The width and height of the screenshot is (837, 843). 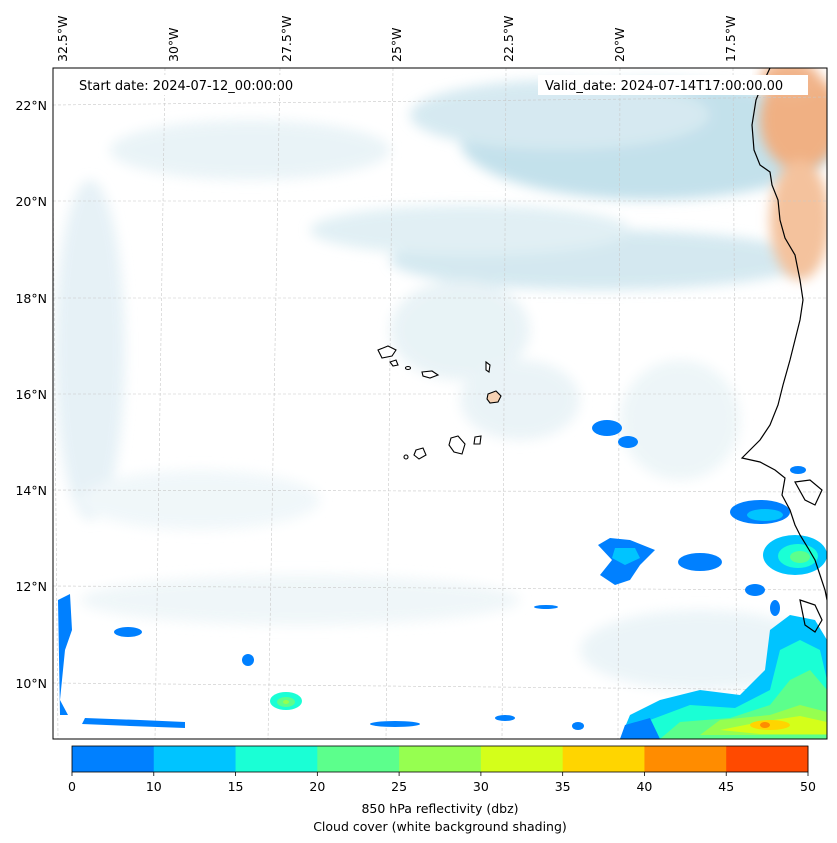 What do you see at coordinates (730, 39) in the screenshot?
I see `lon-label: 17.5°W` at bounding box center [730, 39].